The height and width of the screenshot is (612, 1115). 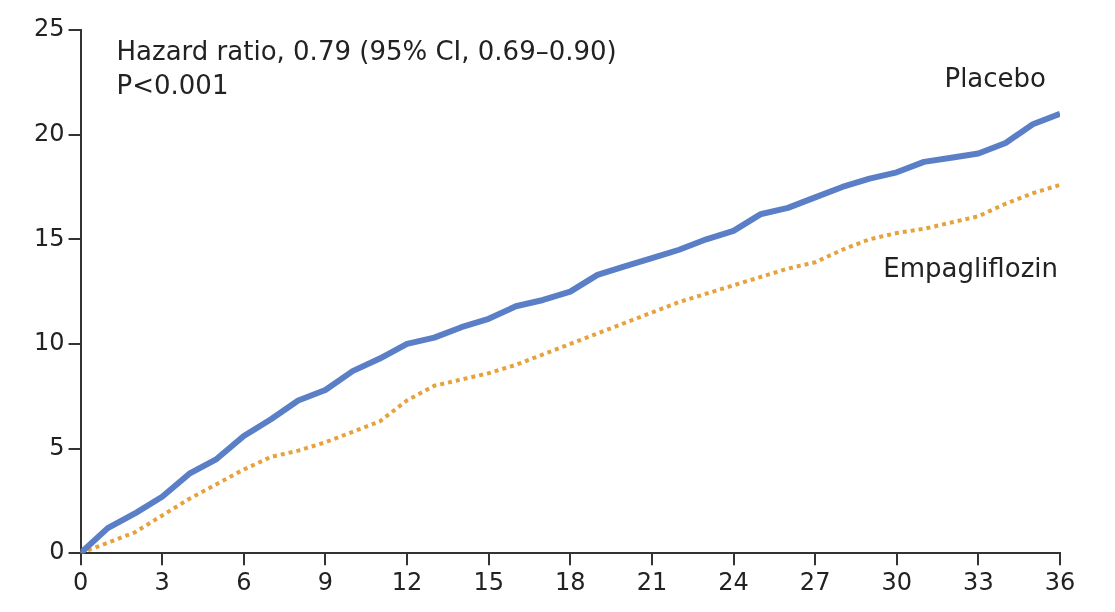 I want to click on y-tick-label: 5, so click(x=57, y=446).